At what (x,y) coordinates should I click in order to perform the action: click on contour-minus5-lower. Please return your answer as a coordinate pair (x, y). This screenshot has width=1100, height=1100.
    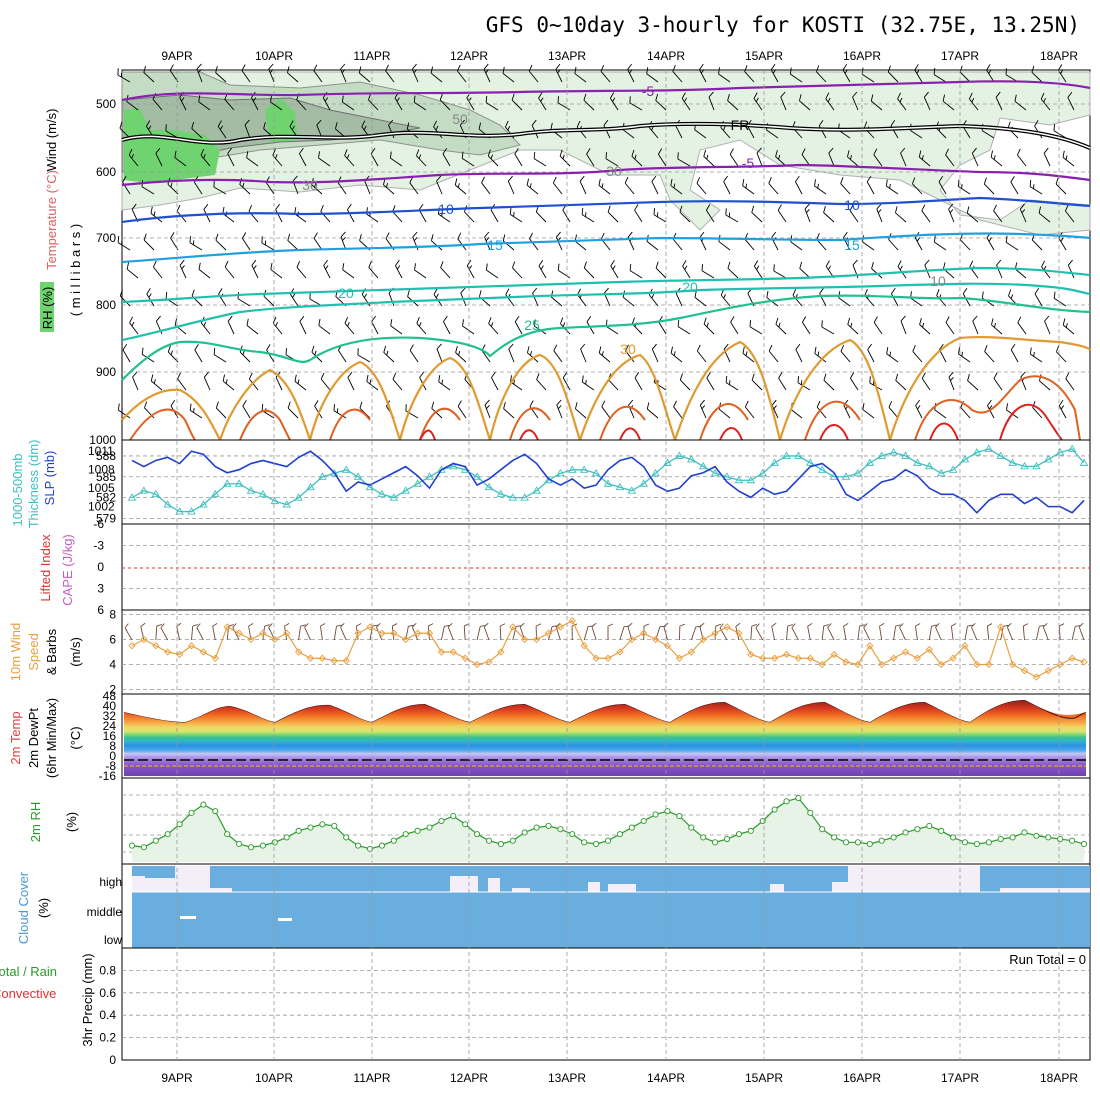
    Looking at the image, I should click on (606, 175).